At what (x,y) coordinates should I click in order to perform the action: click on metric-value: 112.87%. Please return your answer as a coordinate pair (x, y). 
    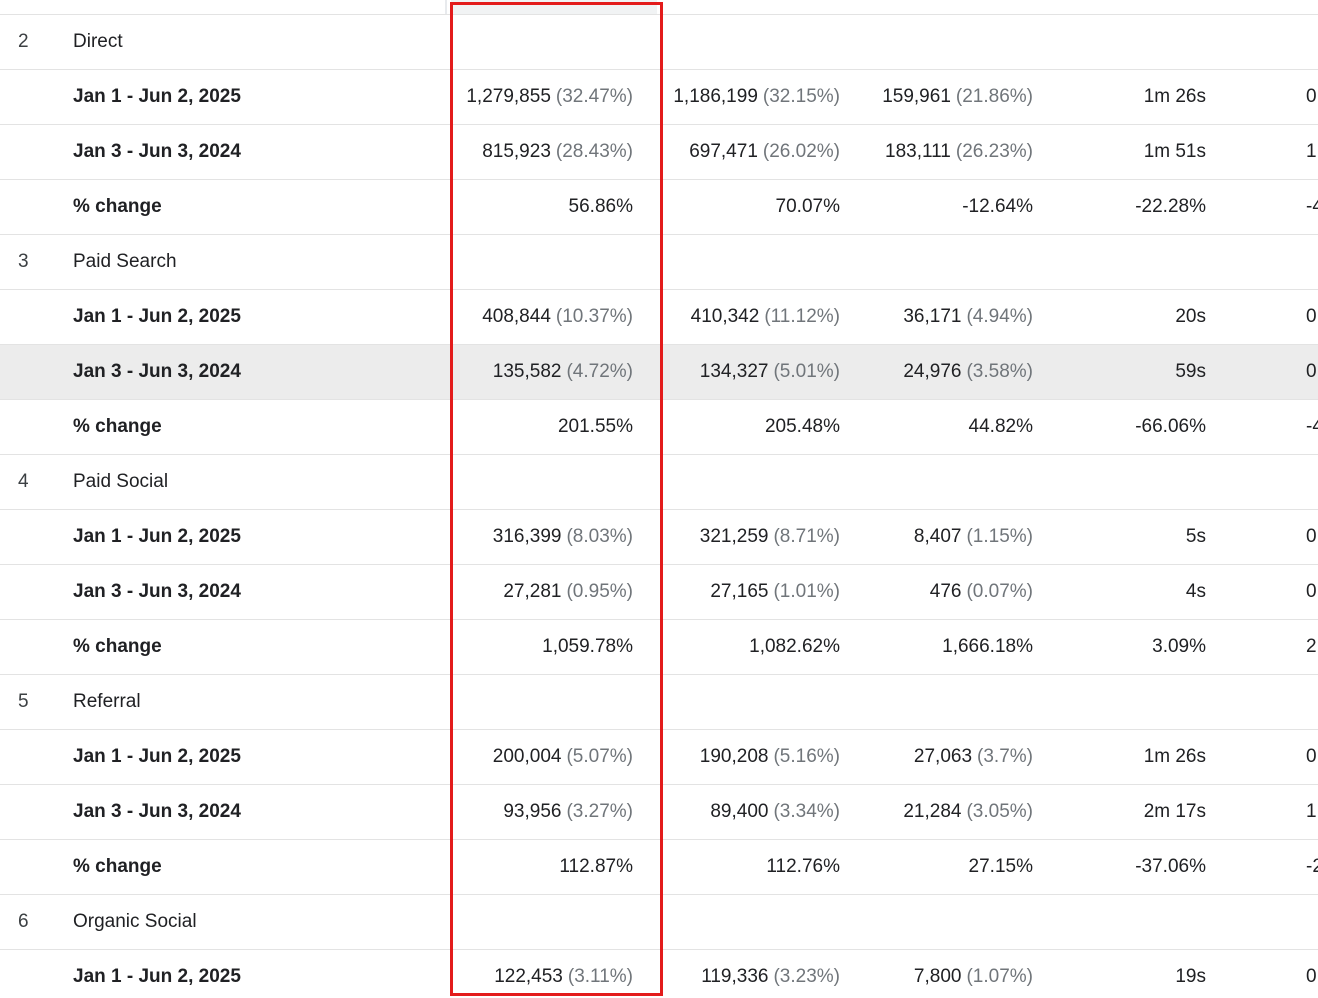
    Looking at the image, I should click on (596, 866).